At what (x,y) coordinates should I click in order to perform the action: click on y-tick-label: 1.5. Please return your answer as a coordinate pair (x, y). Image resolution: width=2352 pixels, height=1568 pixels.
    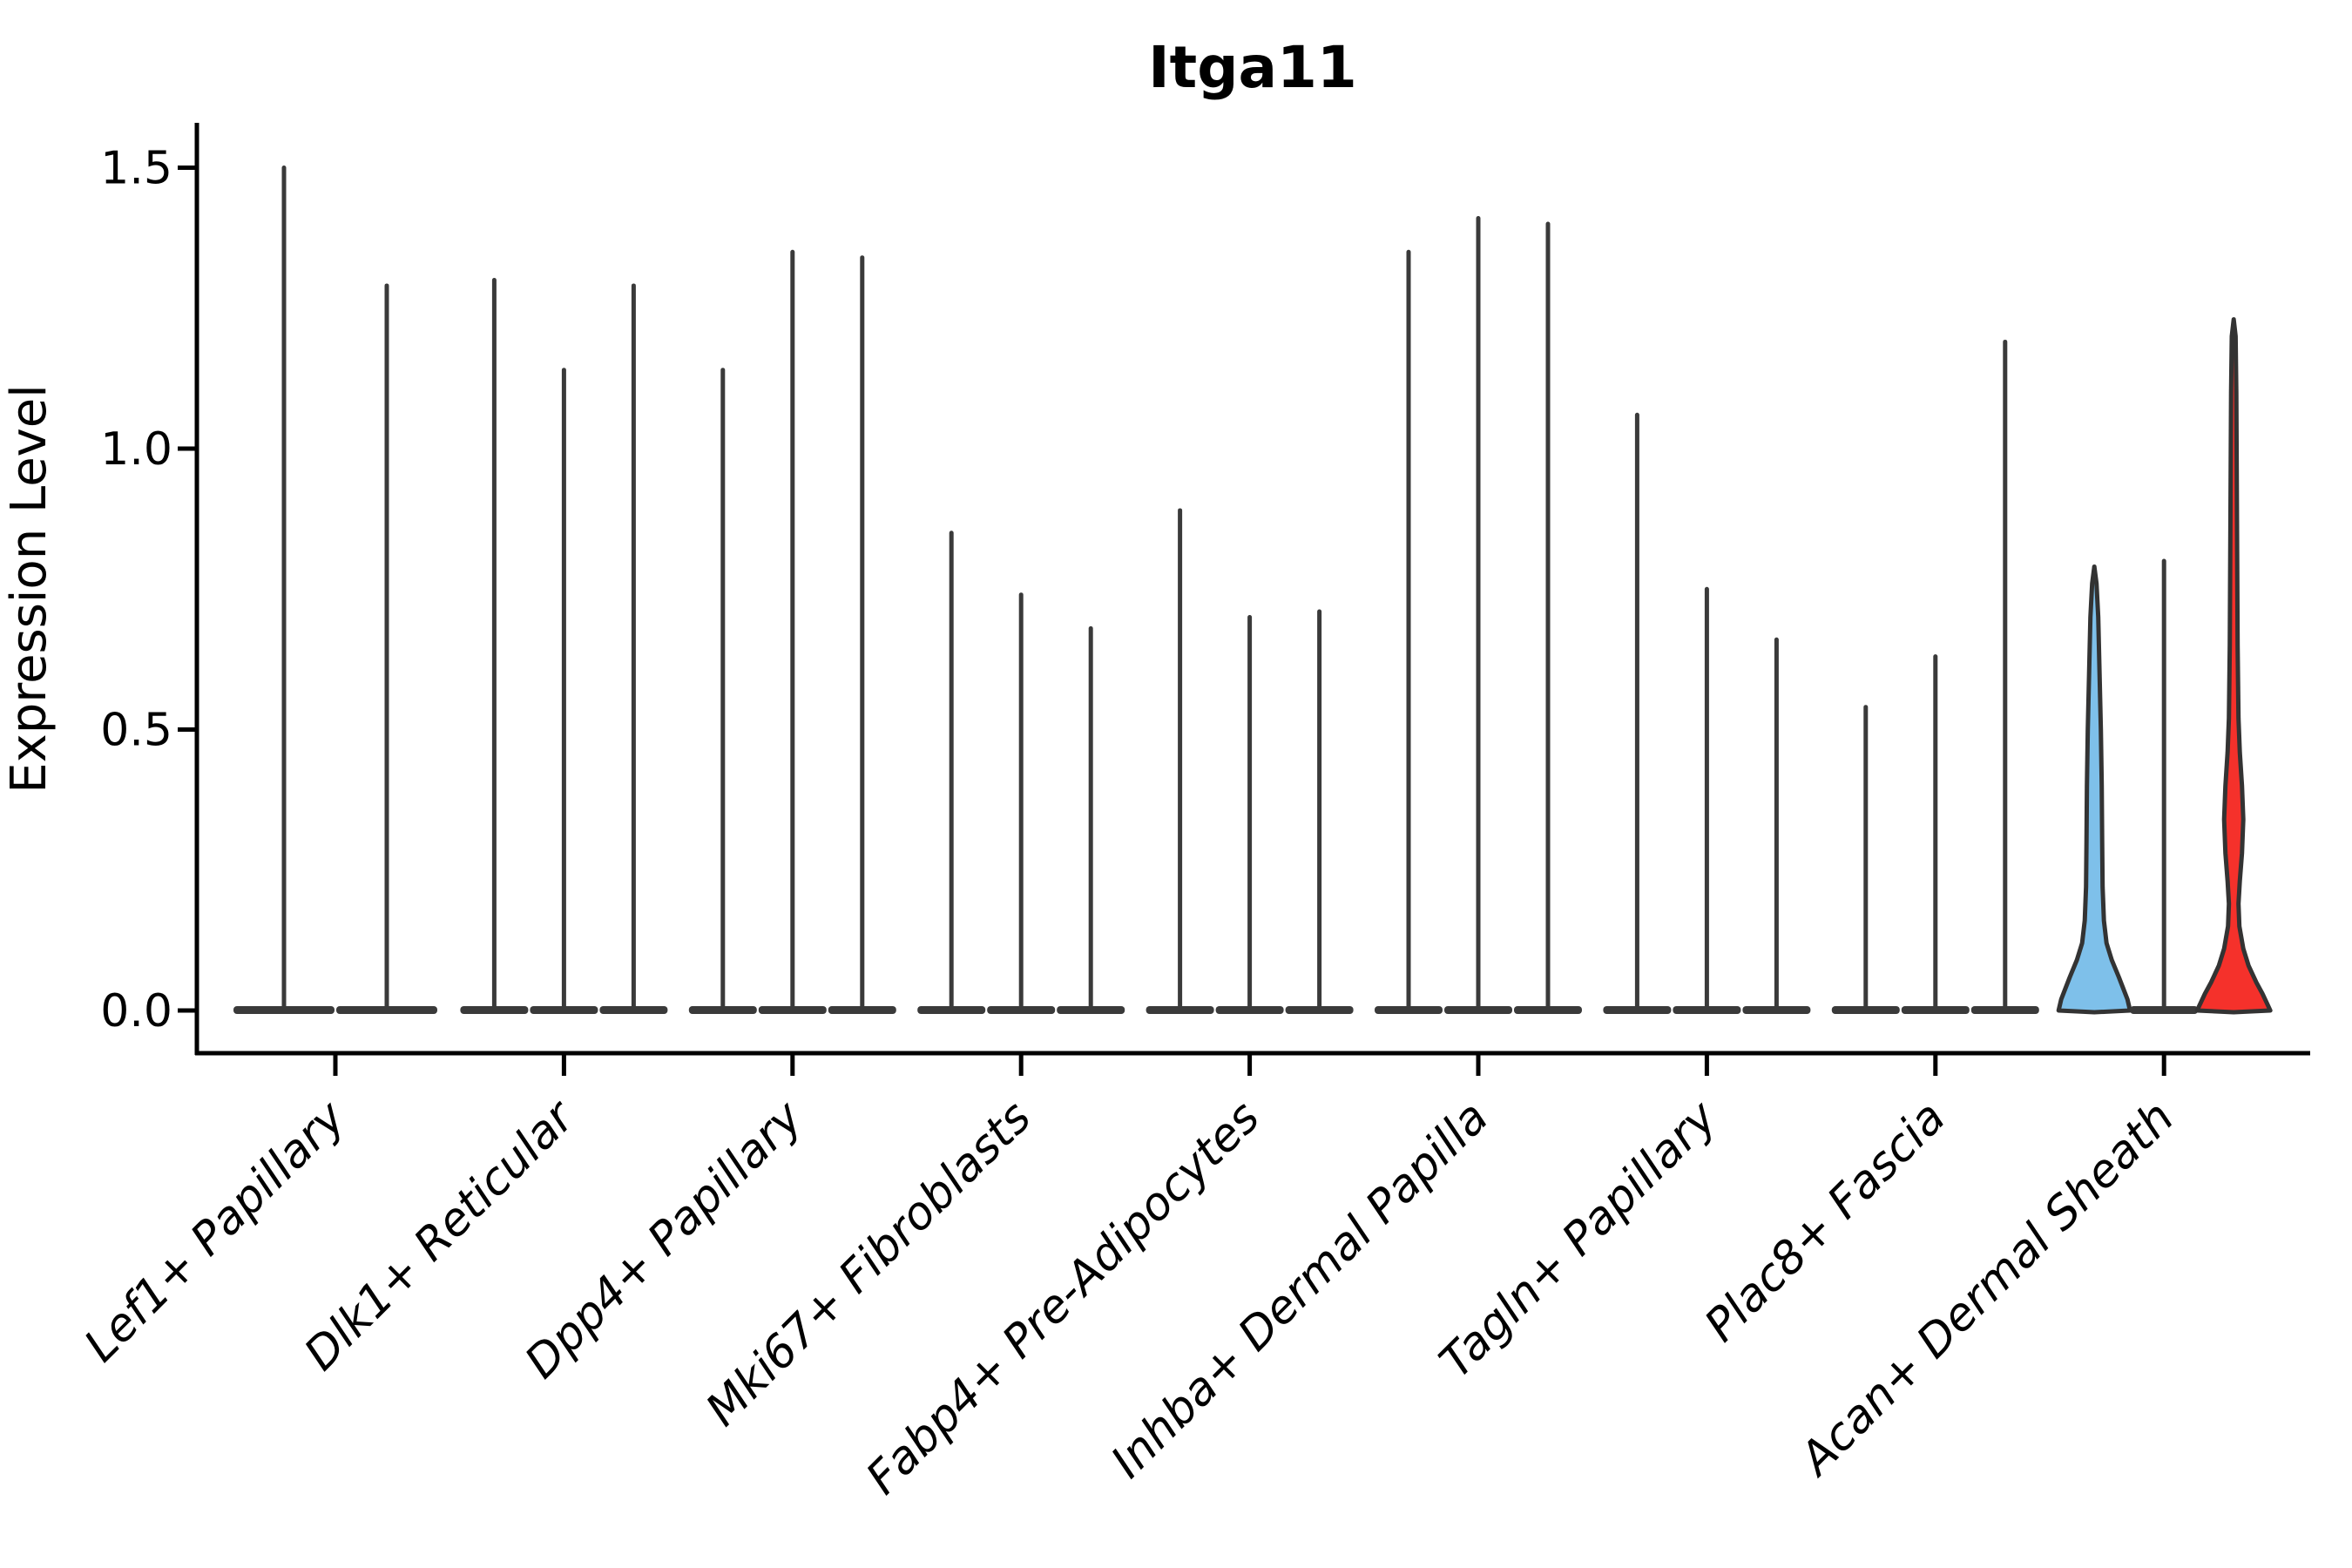
    Looking at the image, I should click on (136, 169).